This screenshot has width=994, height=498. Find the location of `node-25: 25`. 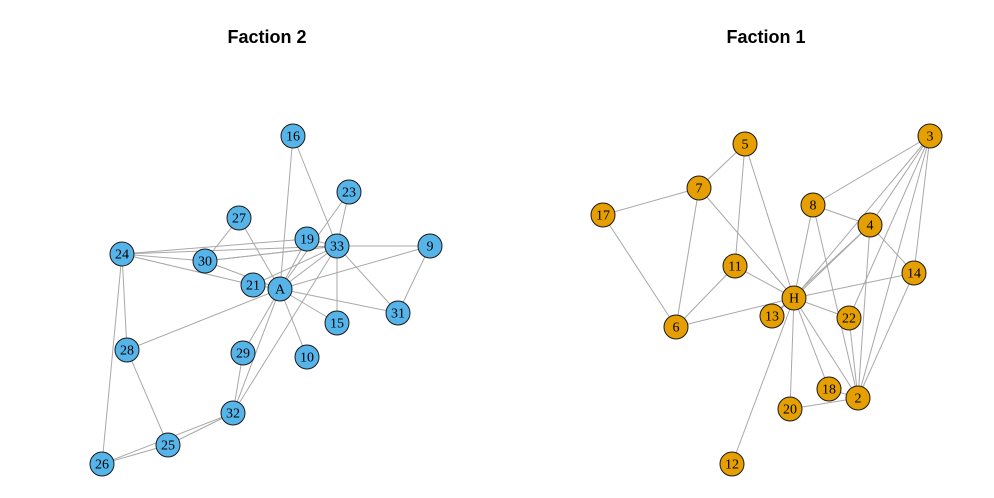

node-25: 25 is located at coordinates (168, 445).